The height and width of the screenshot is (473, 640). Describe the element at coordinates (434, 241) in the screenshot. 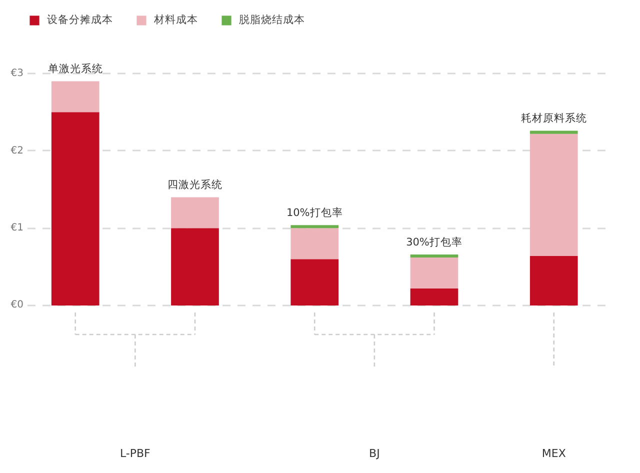

I see `x-tick-label: 30%打包率` at that location.